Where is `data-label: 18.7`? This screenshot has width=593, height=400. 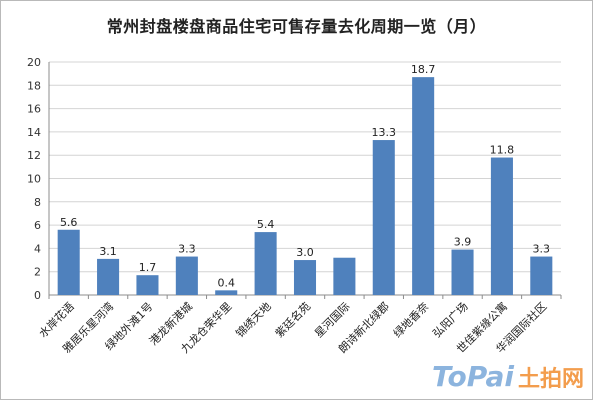 data-label: 18.7 is located at coordinates (423, 69).